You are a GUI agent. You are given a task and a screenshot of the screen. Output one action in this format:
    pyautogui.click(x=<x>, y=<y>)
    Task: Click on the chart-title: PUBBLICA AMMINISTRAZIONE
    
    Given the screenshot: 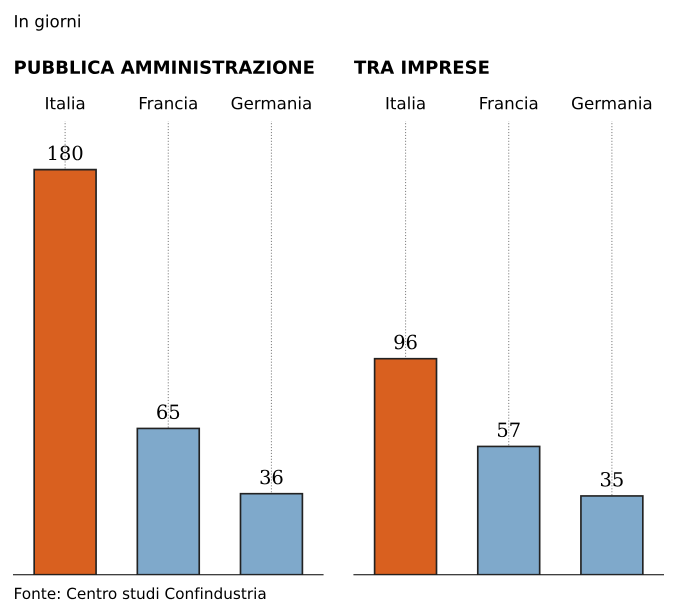 What is the action you would take?
    pyautogui.click(x=164, y=67)
    